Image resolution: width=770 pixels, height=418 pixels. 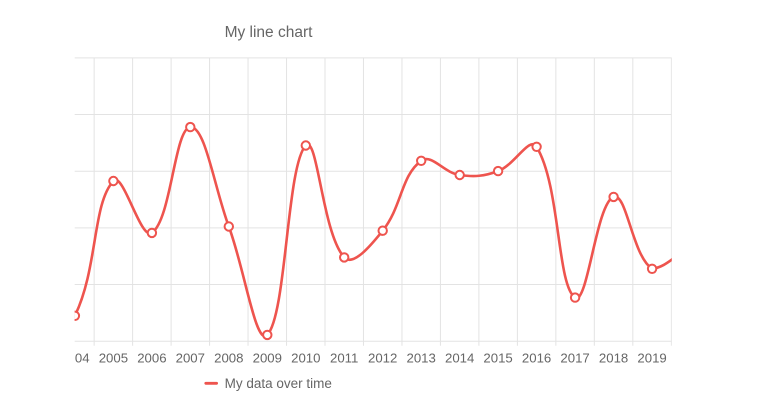 What do you see at coordinates (269, 32) in the screenshot?
I see `svg-text: My line chart` at bounding box center [269, 32].